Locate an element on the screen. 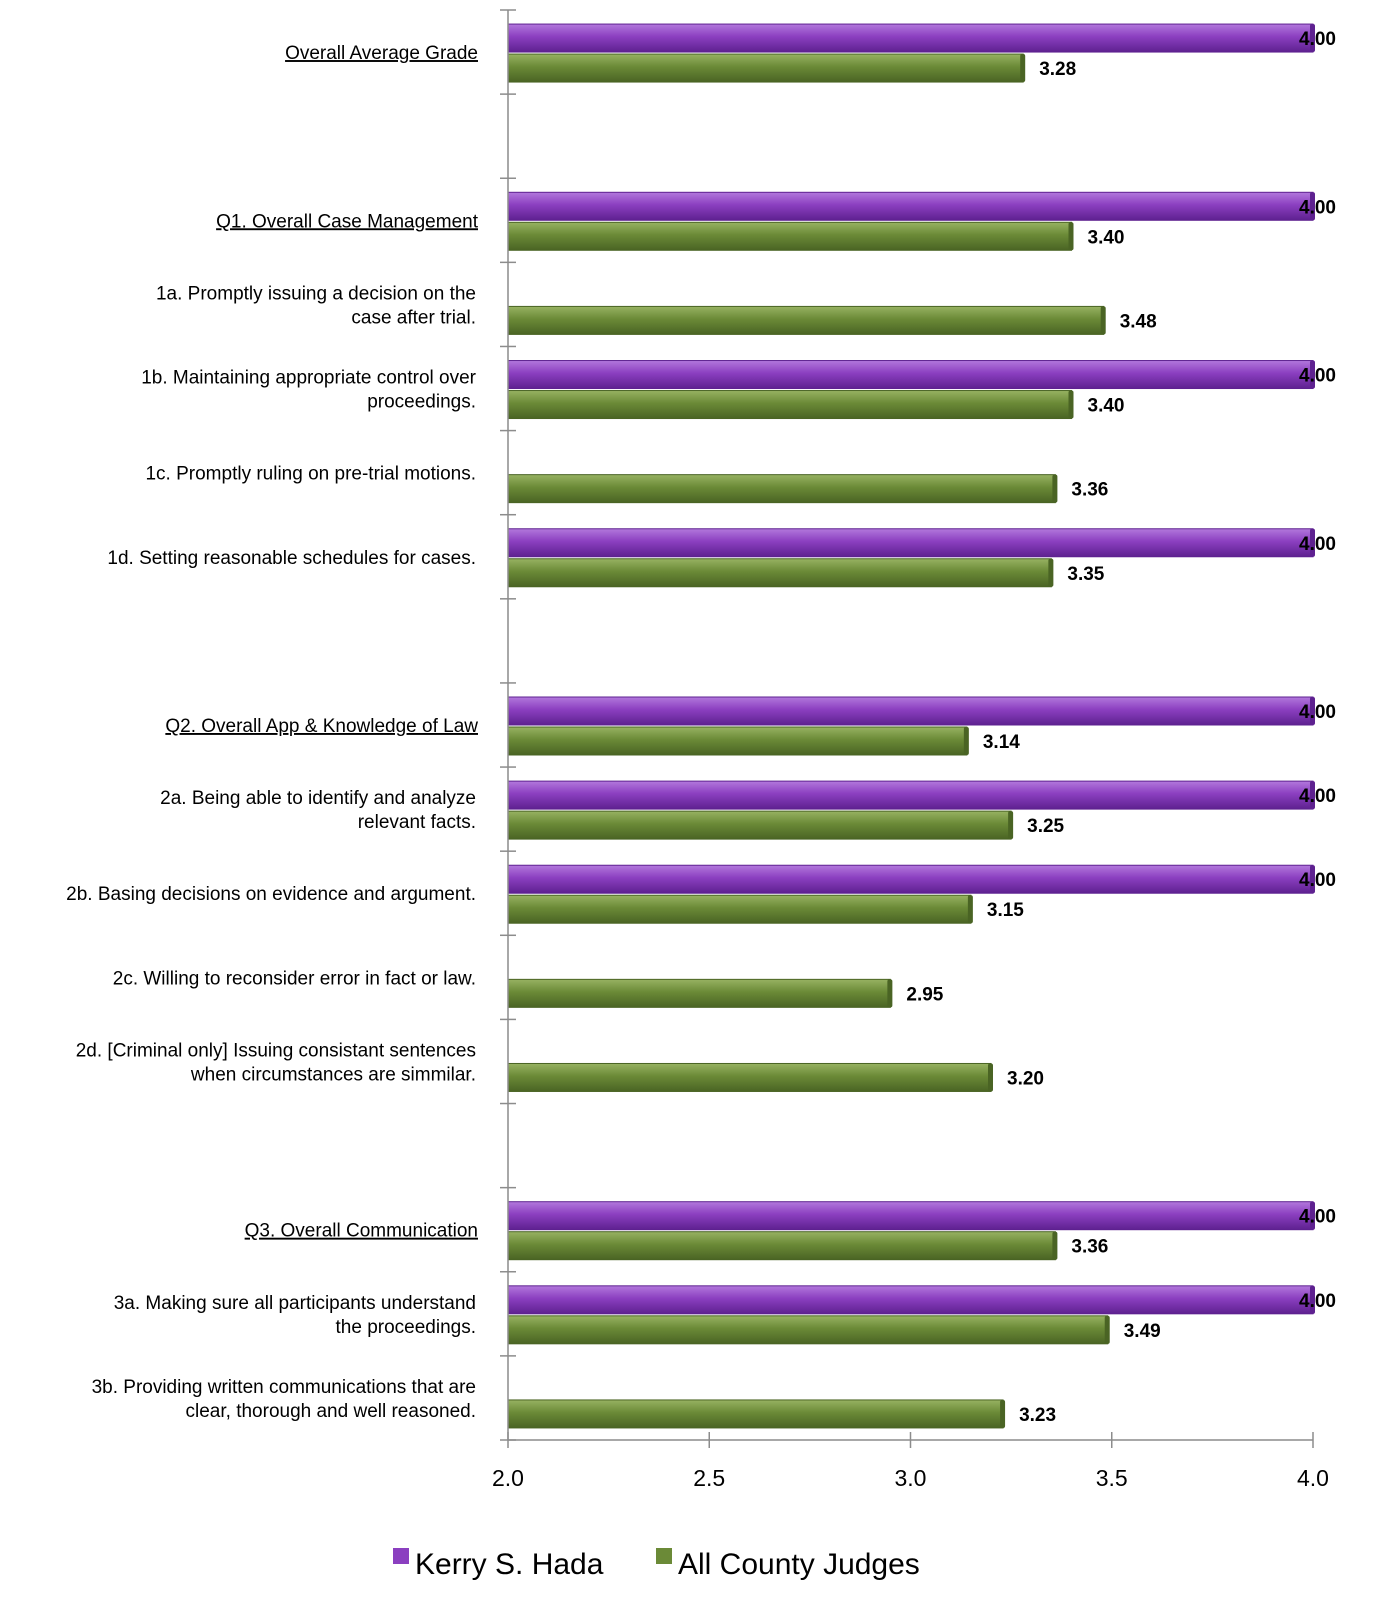 The height and width of the screenshot is (1600, 1381). bar-county-2c-willing-to-reconsider-error-in-fact-o is located at coordinates (699, 993).